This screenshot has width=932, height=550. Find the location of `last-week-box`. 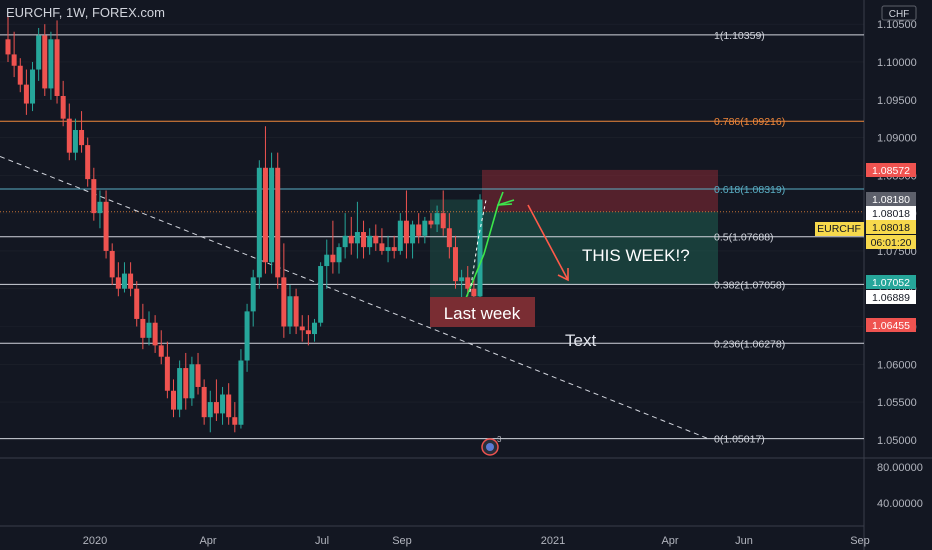

last-week-box is located at coordinates (482, 312).